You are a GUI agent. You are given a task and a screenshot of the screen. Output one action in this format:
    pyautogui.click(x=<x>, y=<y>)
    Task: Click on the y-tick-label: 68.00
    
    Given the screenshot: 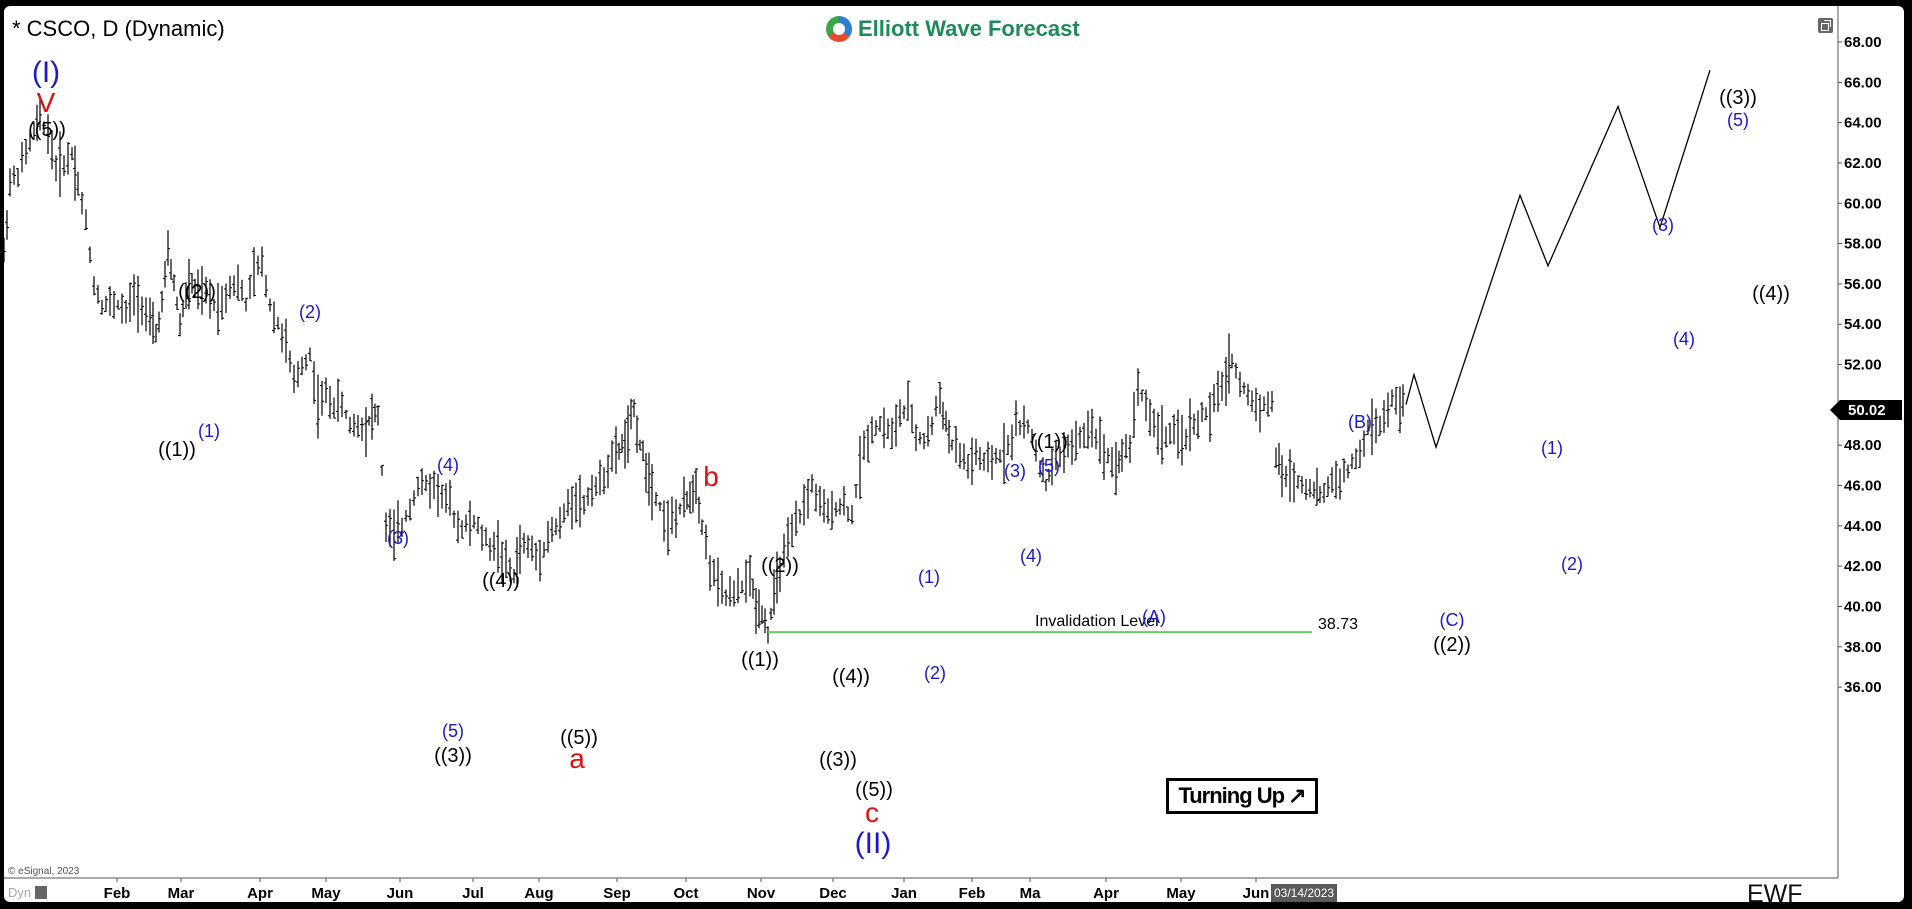 What is the action you would take?
    pyautogui.click(x=1863, y=42)
    